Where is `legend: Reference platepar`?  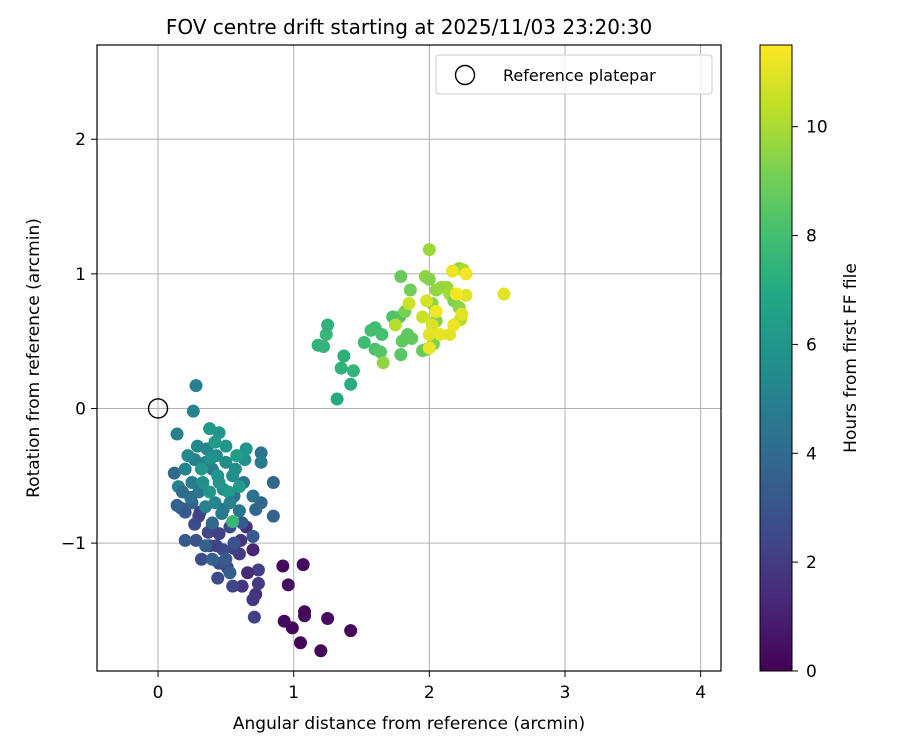
legend: Reference platepar is located at coordinates (574, 74).